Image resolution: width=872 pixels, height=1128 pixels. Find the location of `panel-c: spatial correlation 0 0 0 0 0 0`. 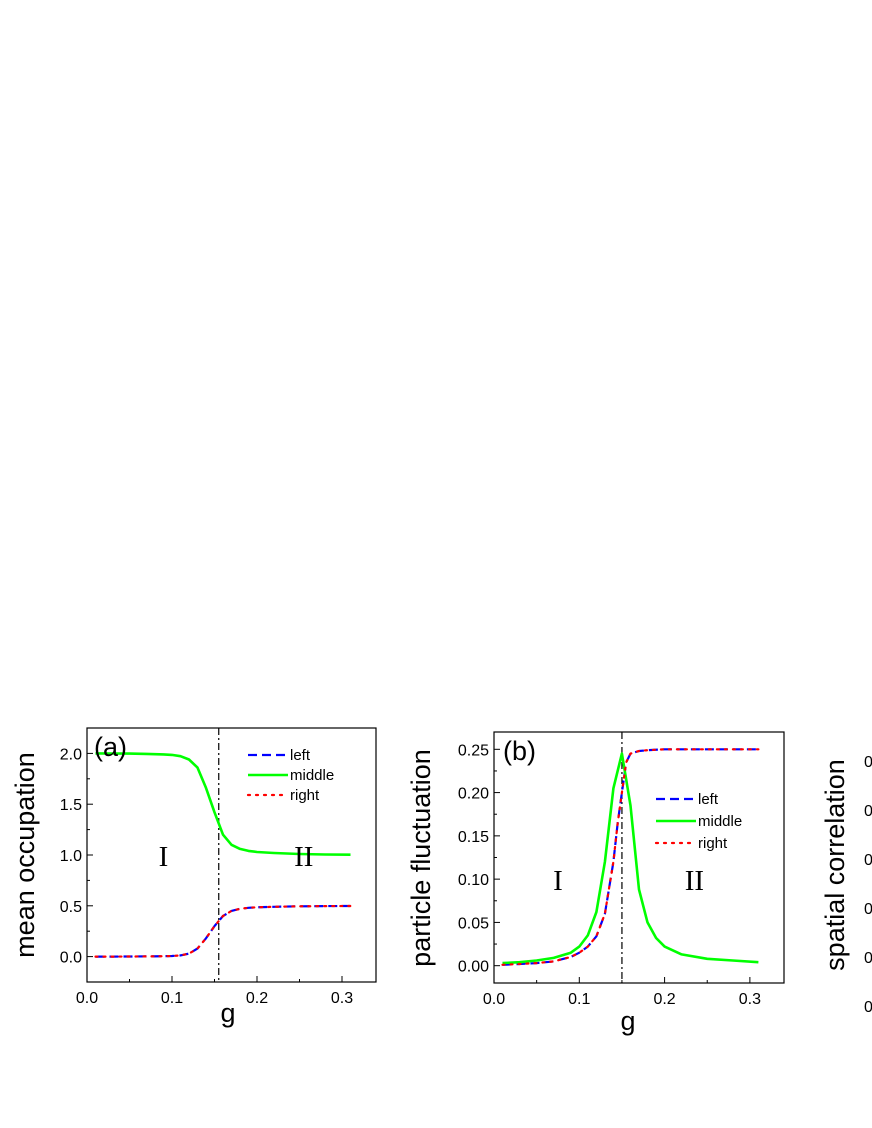

panel-c: spatial correlation 0 0 0 0 0 0 is located at coordinates (846, 885).